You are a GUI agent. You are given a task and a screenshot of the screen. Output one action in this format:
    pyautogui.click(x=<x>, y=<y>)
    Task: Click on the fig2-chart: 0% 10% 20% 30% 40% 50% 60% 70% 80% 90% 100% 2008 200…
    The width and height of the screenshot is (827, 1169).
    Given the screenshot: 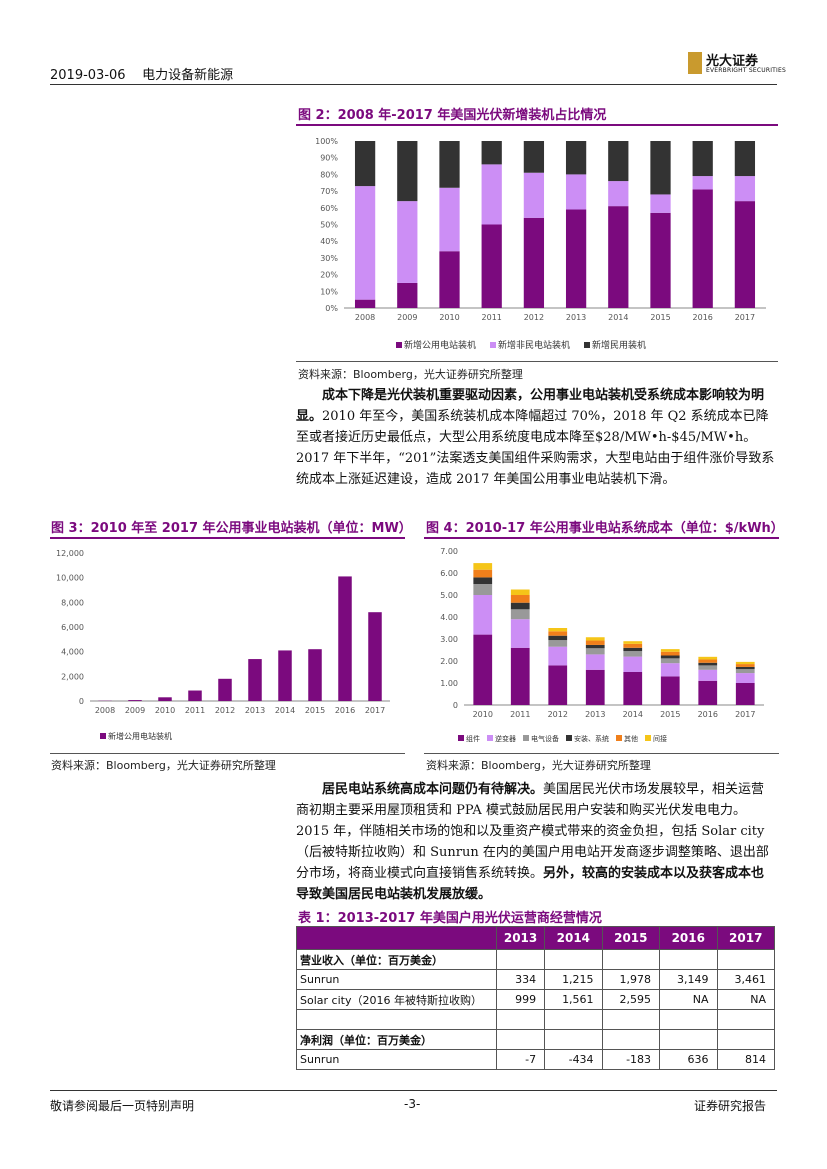 What is the action you would take?
    pyautogui.click(x=540, y=244)
    